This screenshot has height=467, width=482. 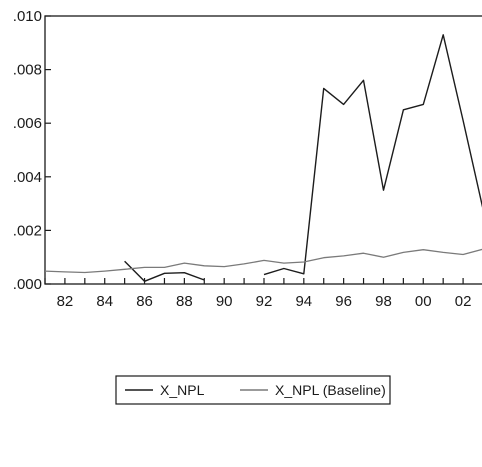 What do you see at coordinates (184, 301) in the screenshot?
I see `x-tick-label: 88` at bounding box center [184, 301].